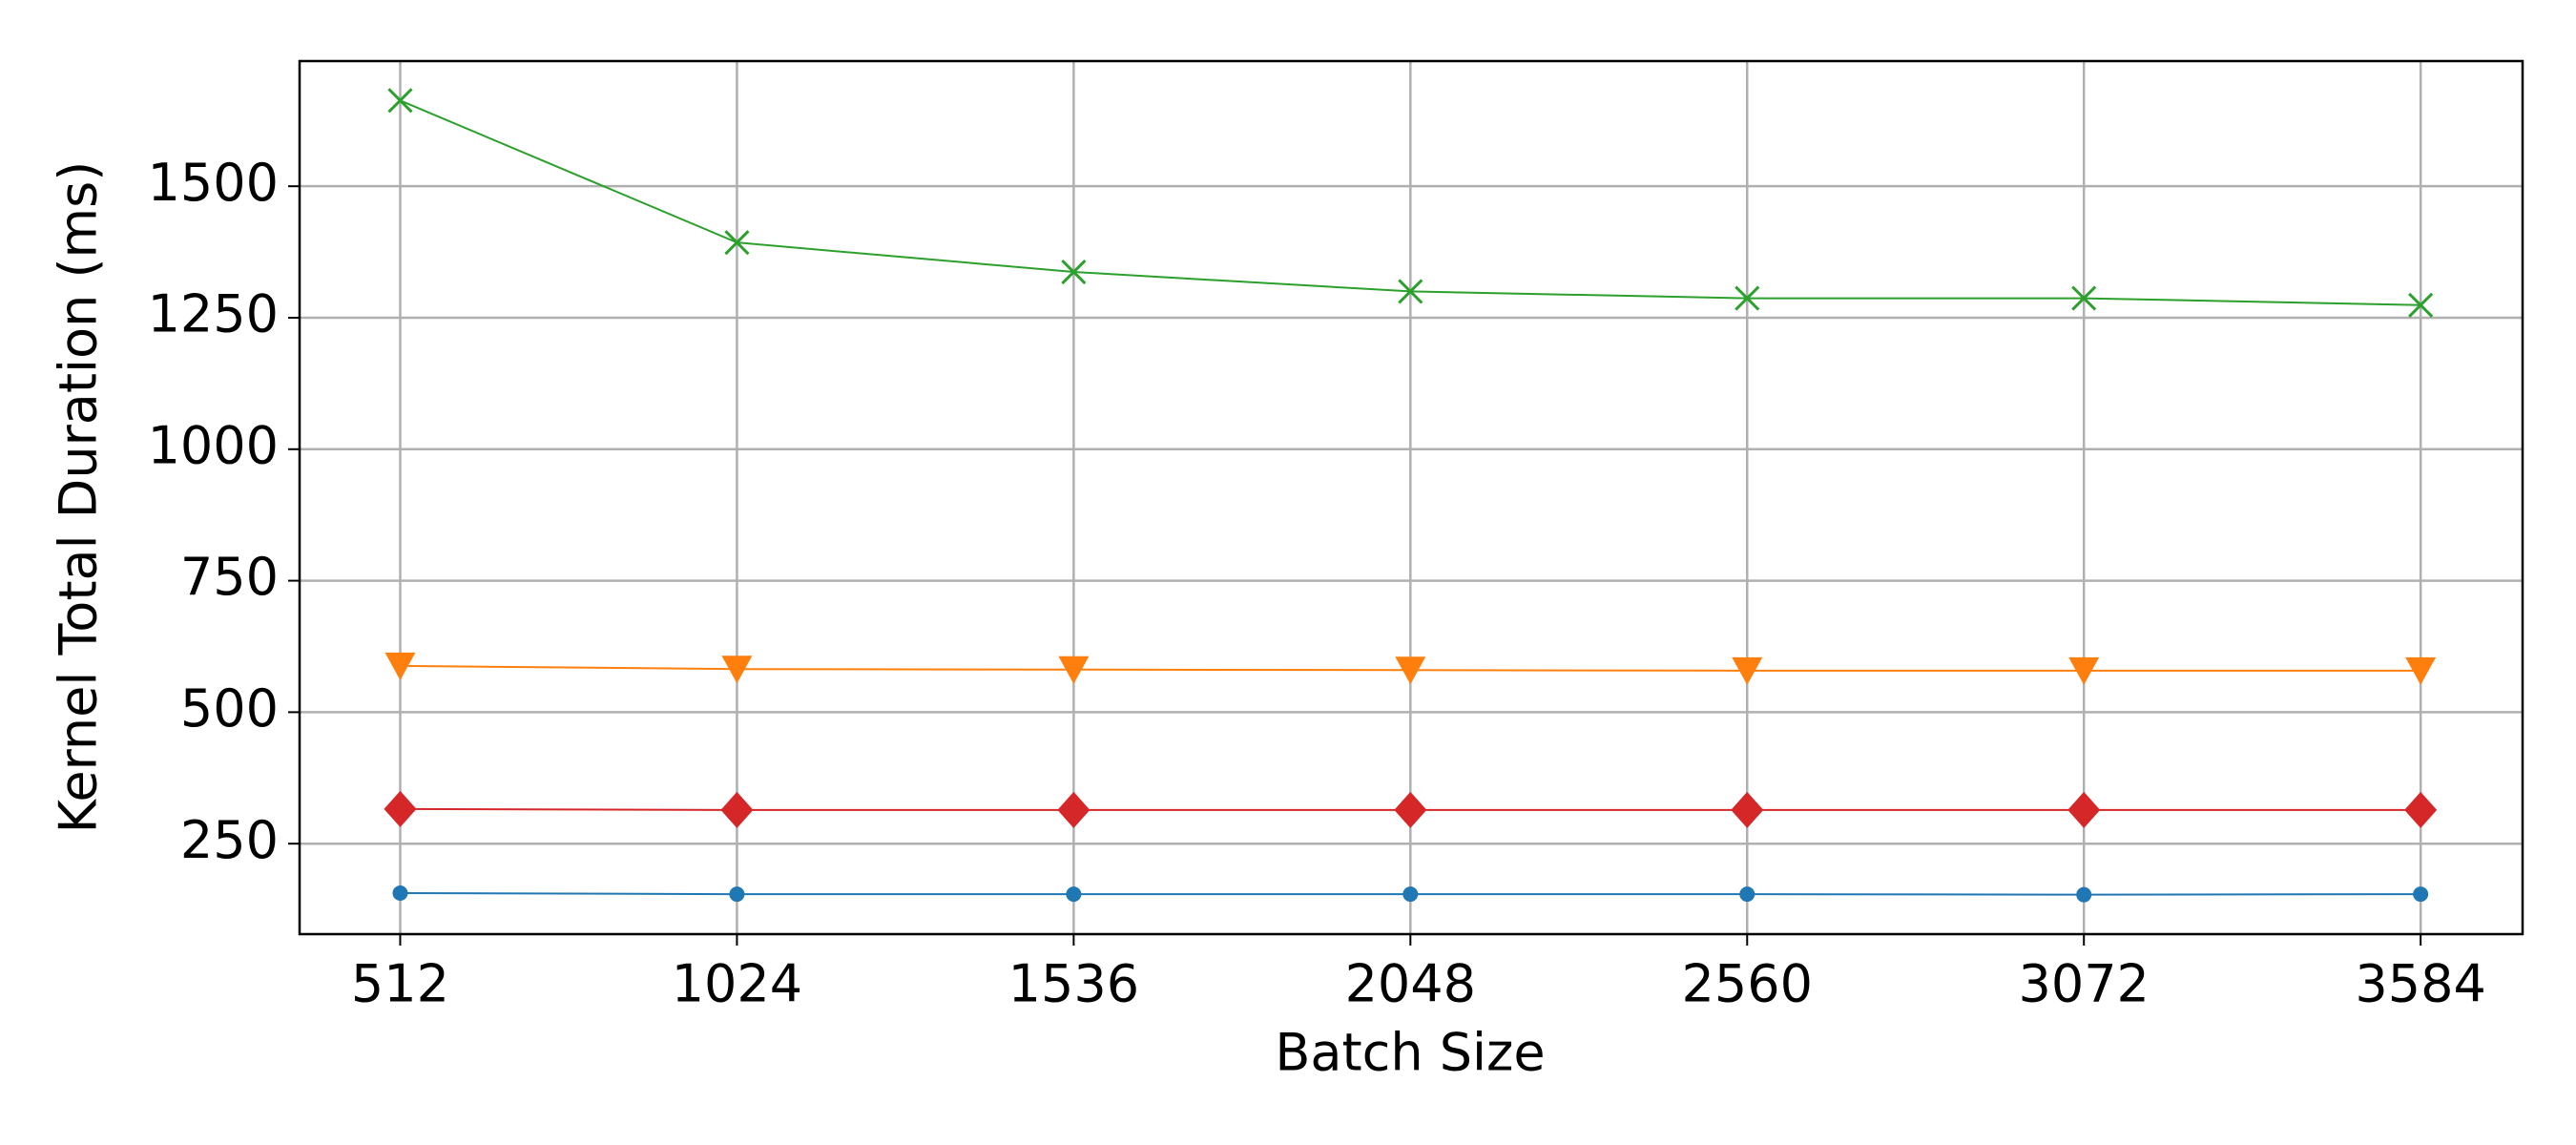 The image size is (2576, 1145). I want to click on x-tick-label: 1536, so click(1073, 984).